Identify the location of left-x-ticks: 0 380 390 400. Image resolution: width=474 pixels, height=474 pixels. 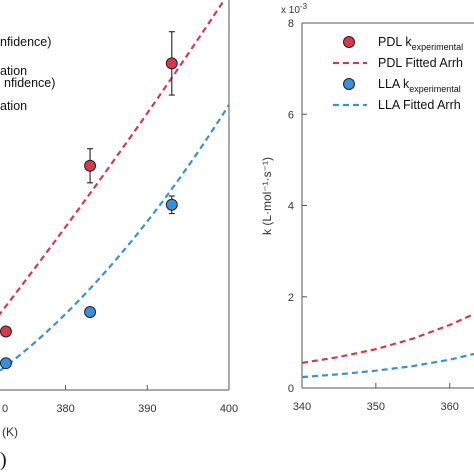
(120, 400).